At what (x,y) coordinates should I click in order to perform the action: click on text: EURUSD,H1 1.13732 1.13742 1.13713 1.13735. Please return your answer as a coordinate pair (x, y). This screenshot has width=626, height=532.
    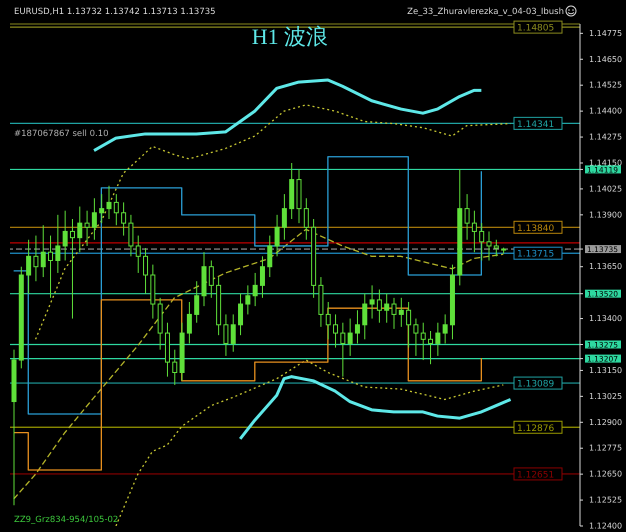
    Looking at the image, I should click on (115, 12).